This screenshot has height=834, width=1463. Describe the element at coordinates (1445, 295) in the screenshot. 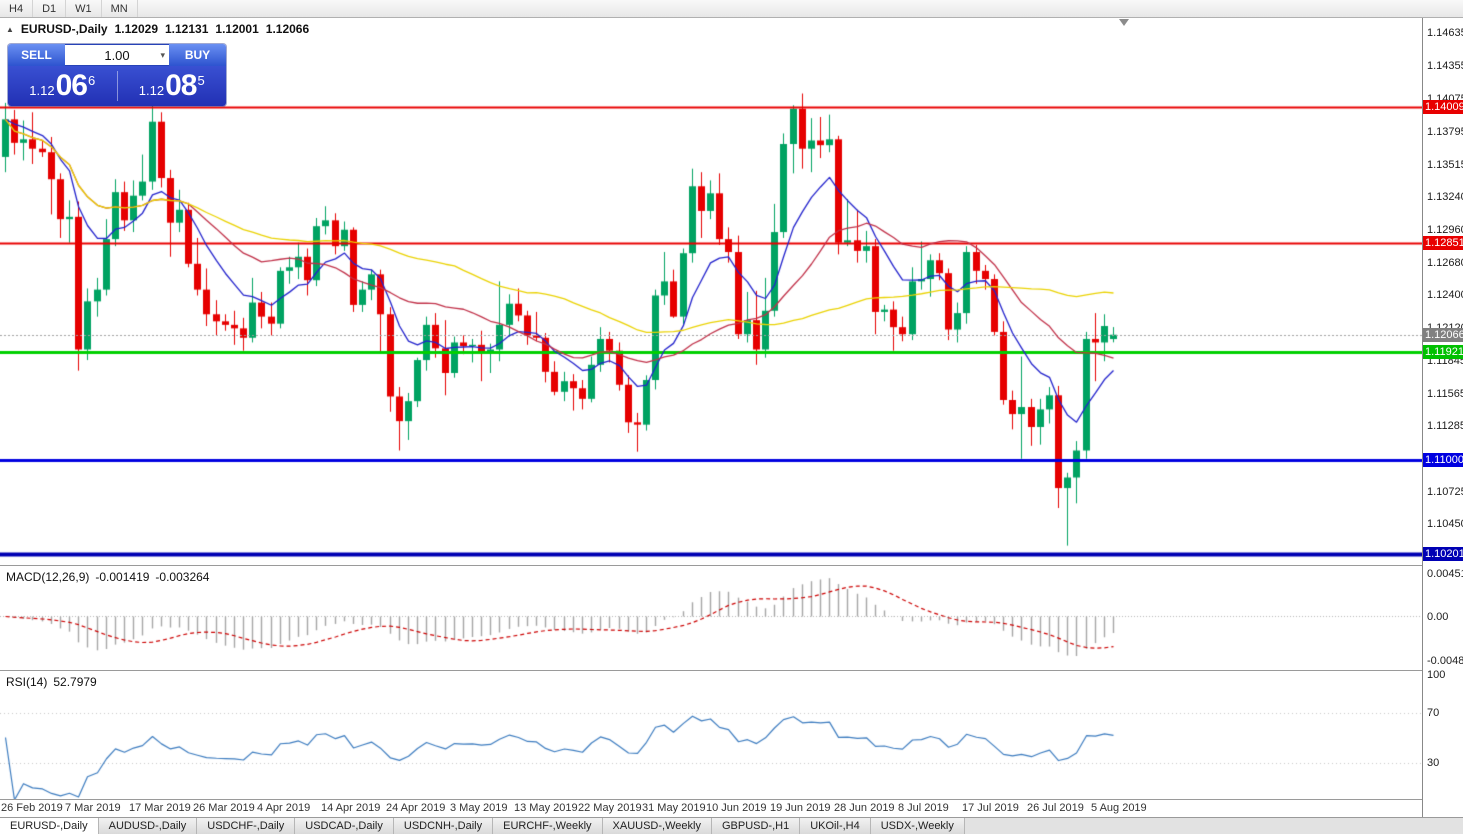

I see `price-axis-tick: 1.12400` at that location.